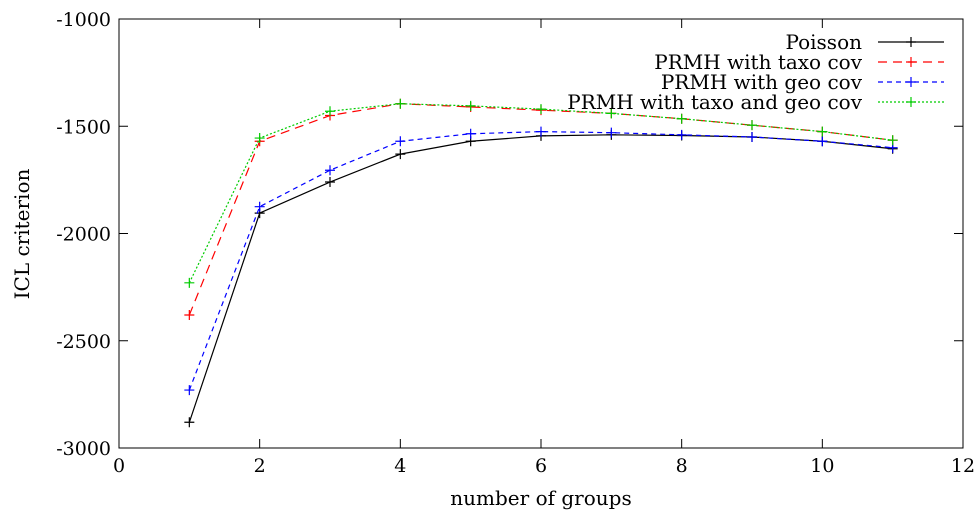 The height and width of the screenshot is (516, 979). What do you see at coordinates (540, 498) in the screenshot?
I see `x-axis-label: number of groups` at bounding box center [540, 498].